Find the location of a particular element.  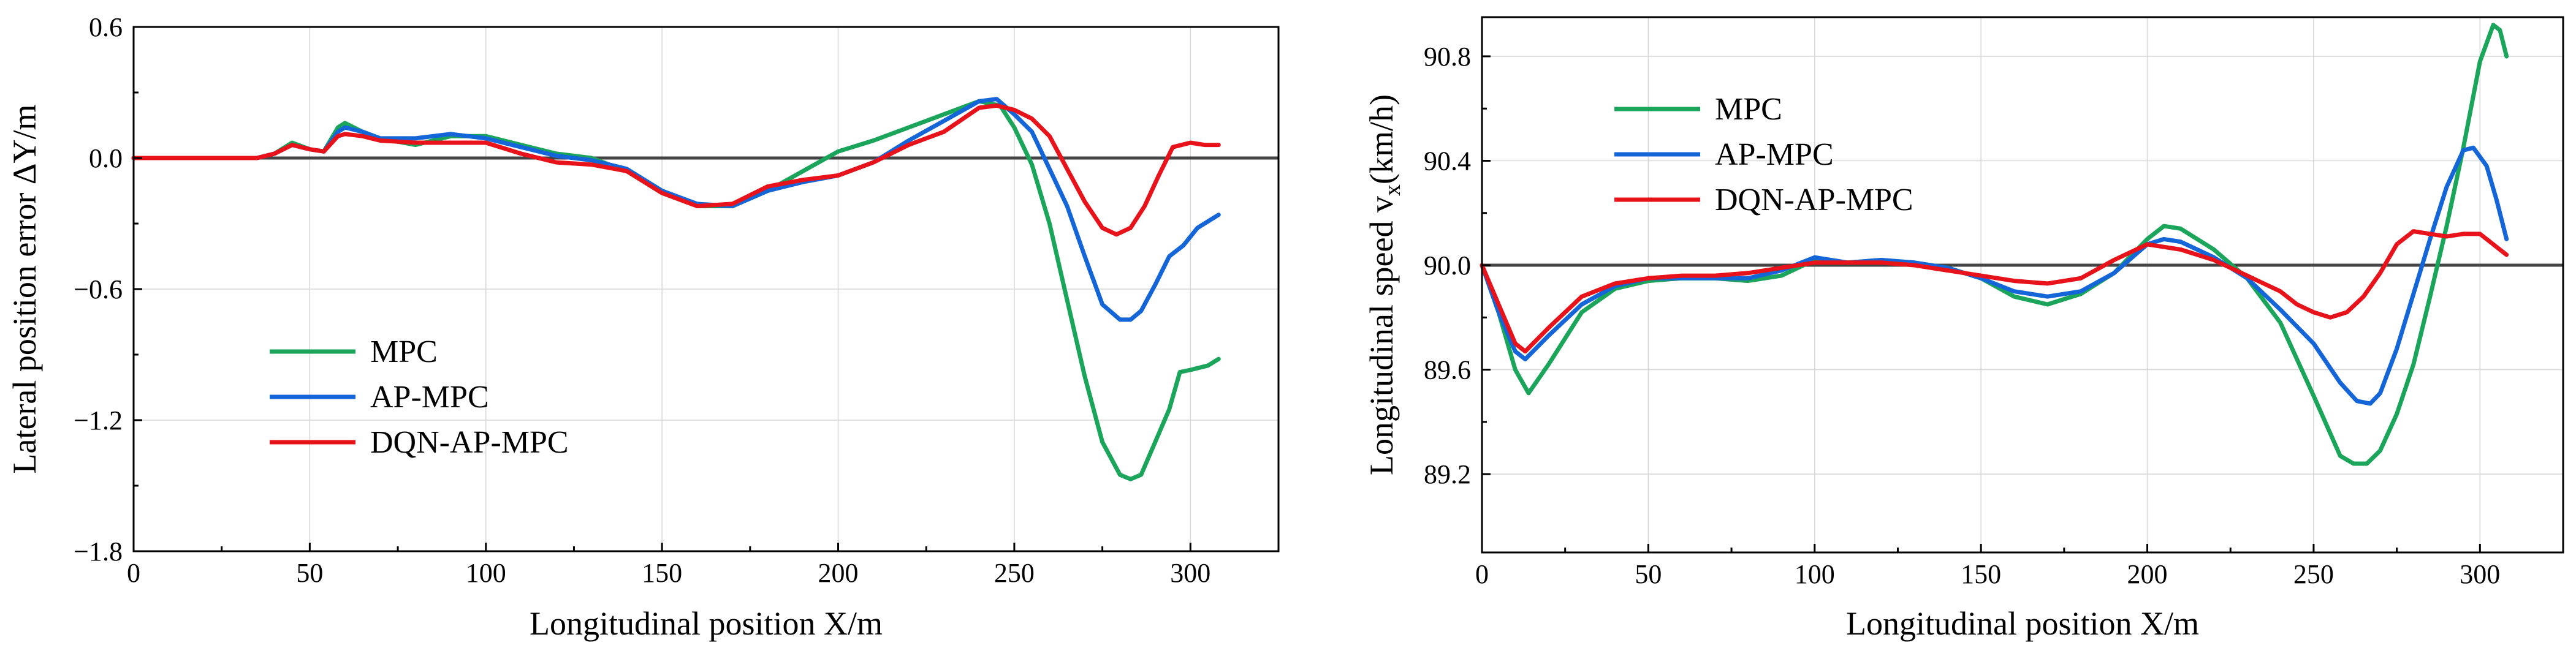

lateral-legend-label-dqn-ap-mpc: DQN-AP-MPC is located at coordinates (469, 442).